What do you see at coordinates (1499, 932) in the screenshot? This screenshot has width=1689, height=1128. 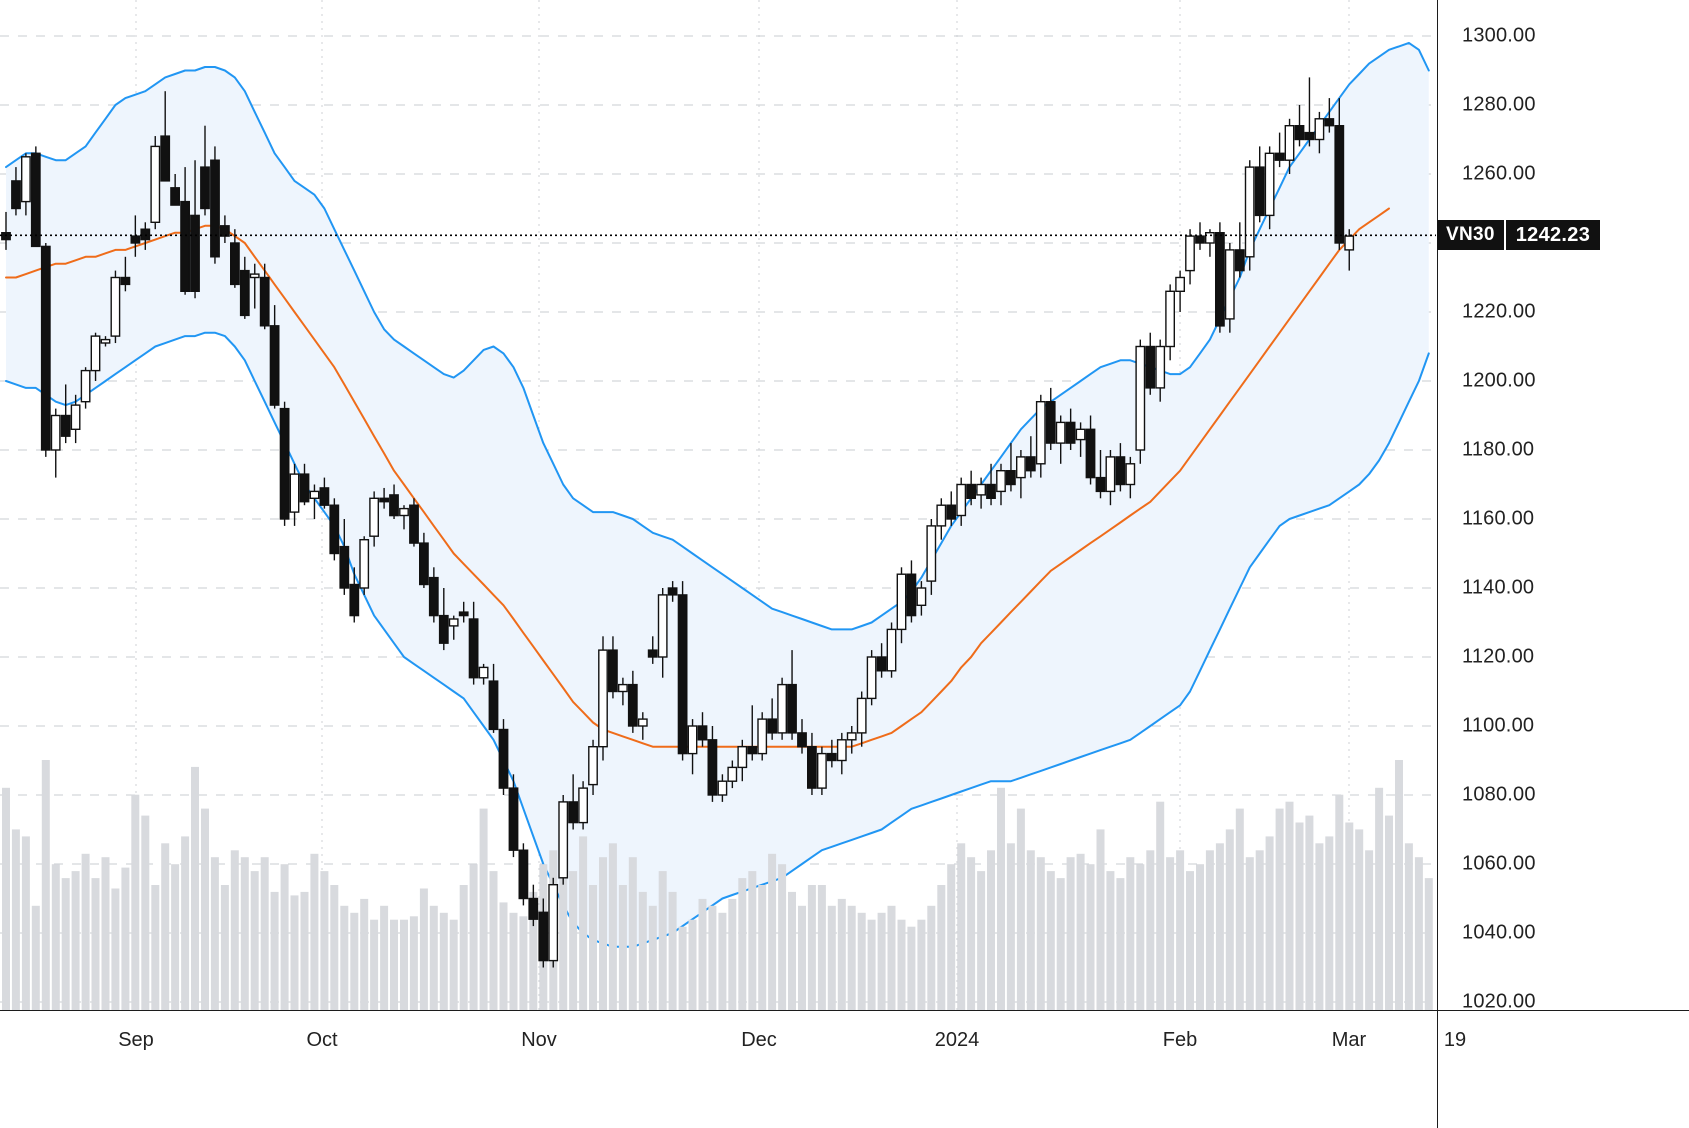 I see `price-axis-tick: 1040.00` at bounding box center [1499, 932].